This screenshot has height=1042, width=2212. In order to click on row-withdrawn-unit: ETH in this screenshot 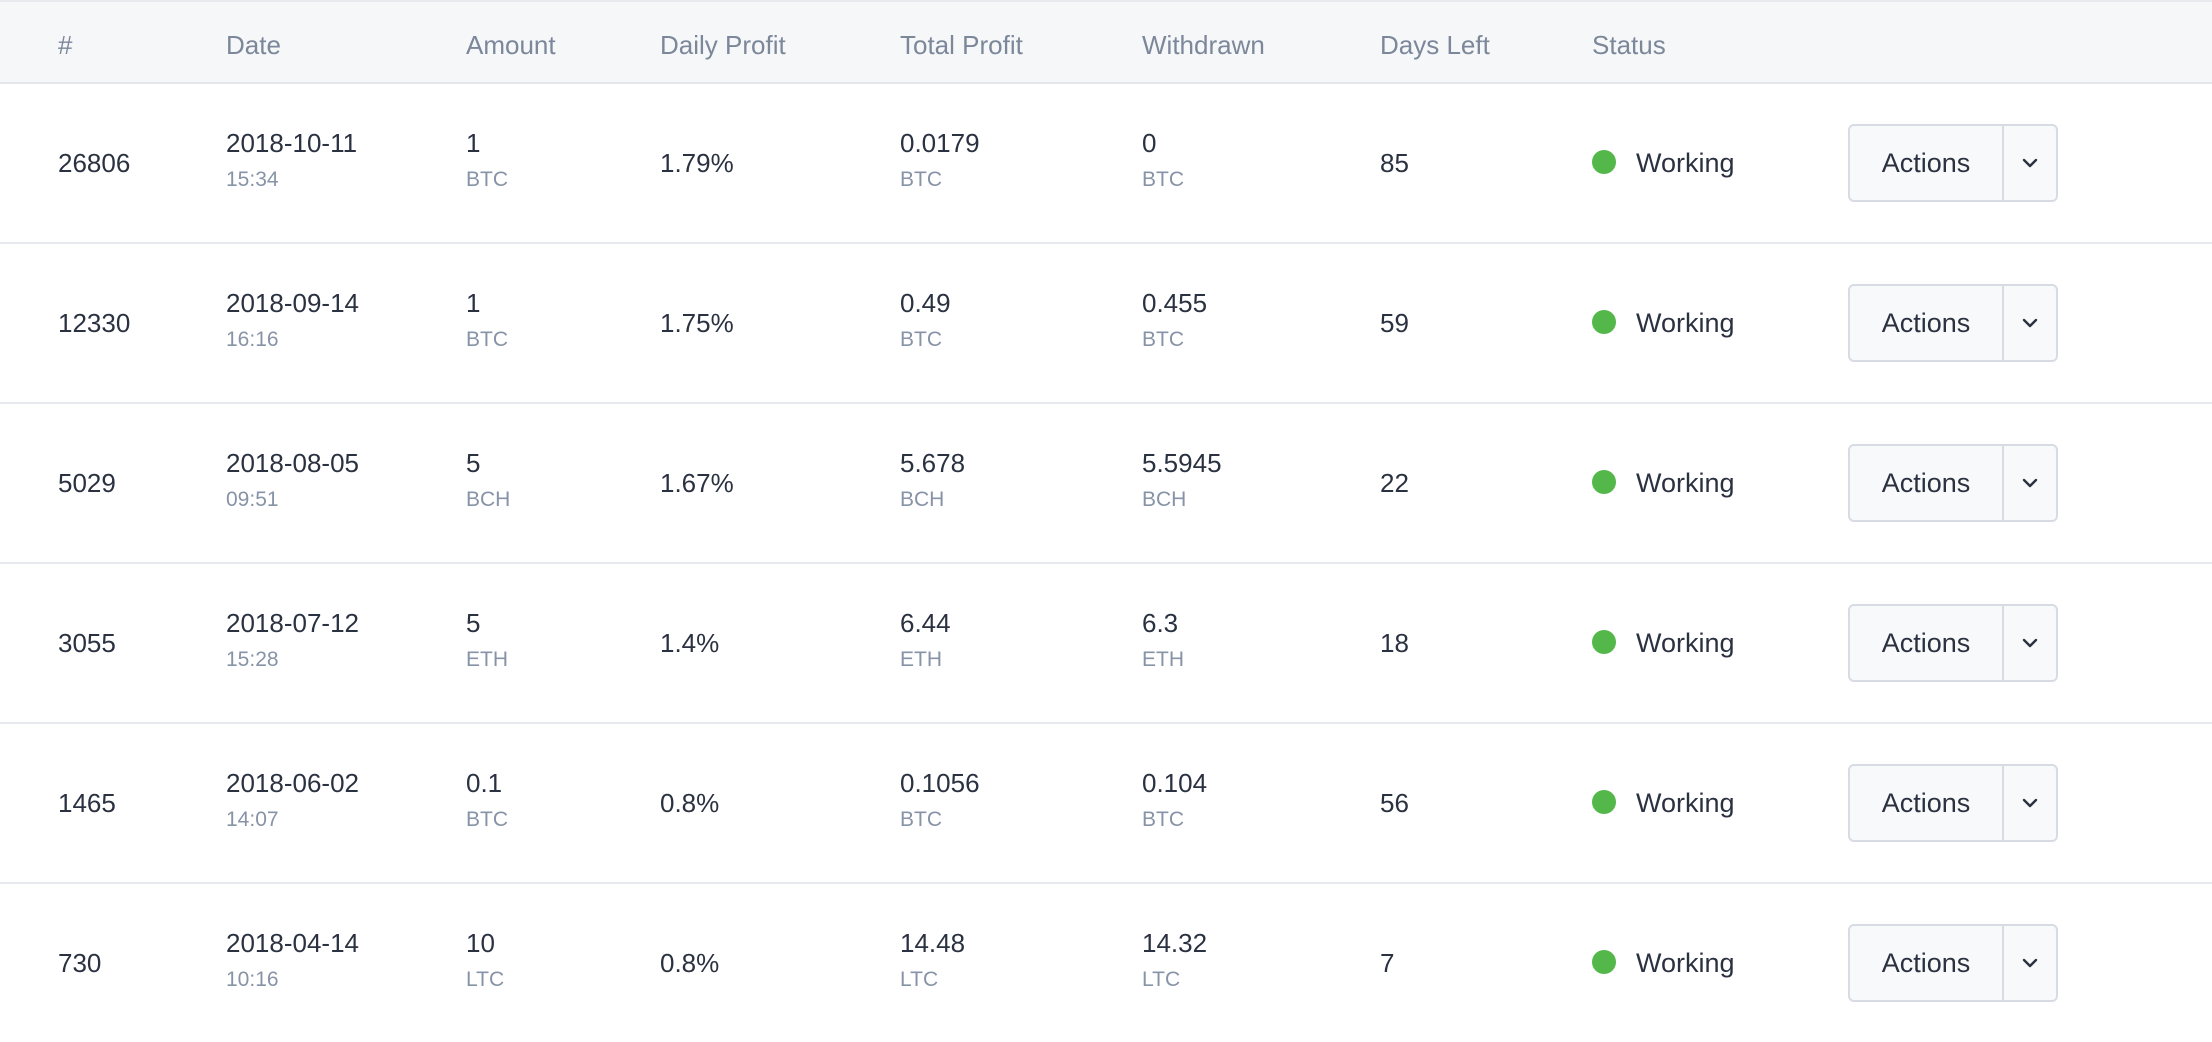, I will do `click(1163, 659)`.